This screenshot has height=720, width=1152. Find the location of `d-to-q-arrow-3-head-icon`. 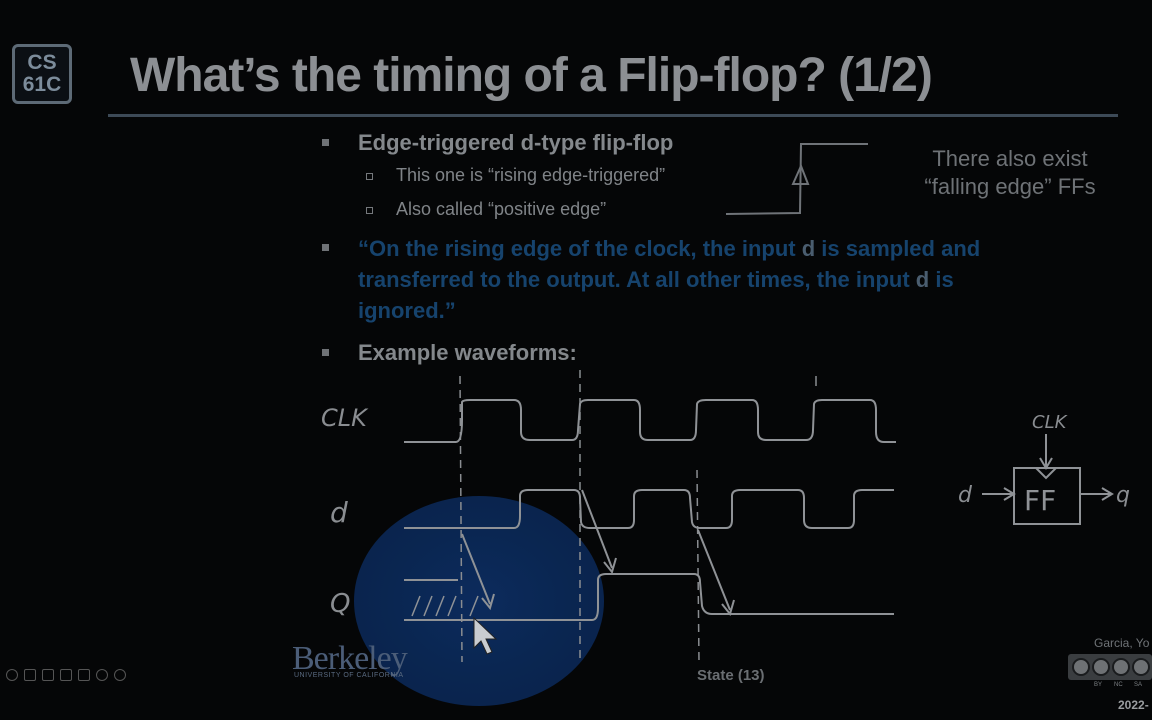

d-to-q-arrow-3-head-icon is located at coordinates (728, 608).